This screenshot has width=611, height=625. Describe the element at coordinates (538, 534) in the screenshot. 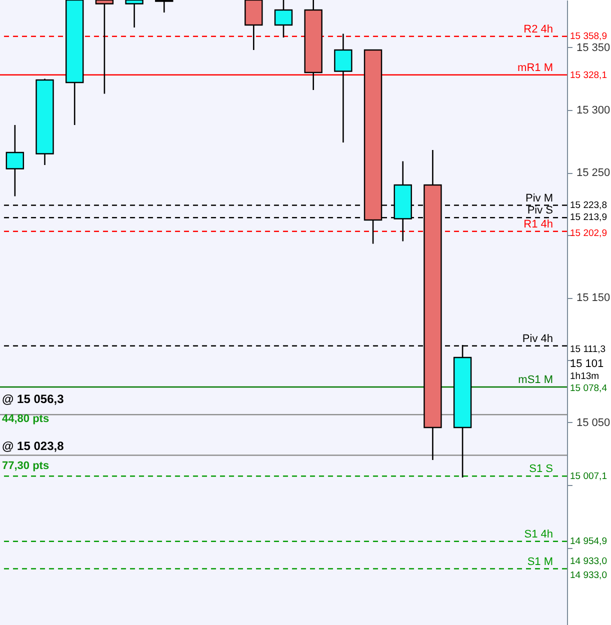

I see `ref-line-label: S1 4h` at that location.